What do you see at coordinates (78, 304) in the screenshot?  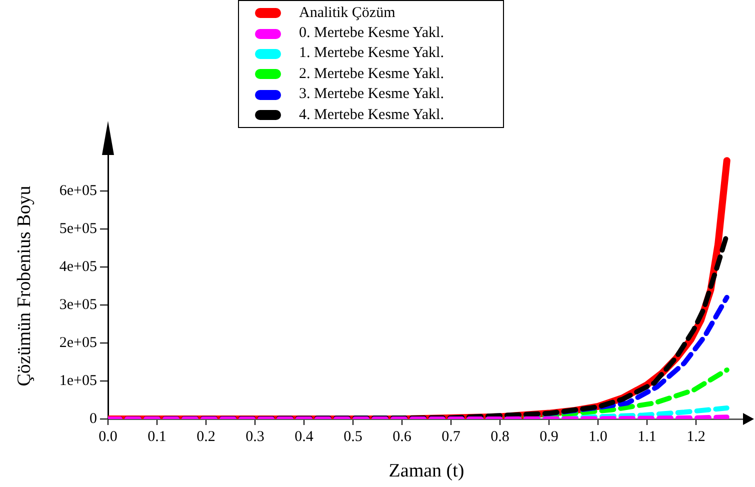 I see `y-tick-label: 3e+05` at bounding box center [78, 304].